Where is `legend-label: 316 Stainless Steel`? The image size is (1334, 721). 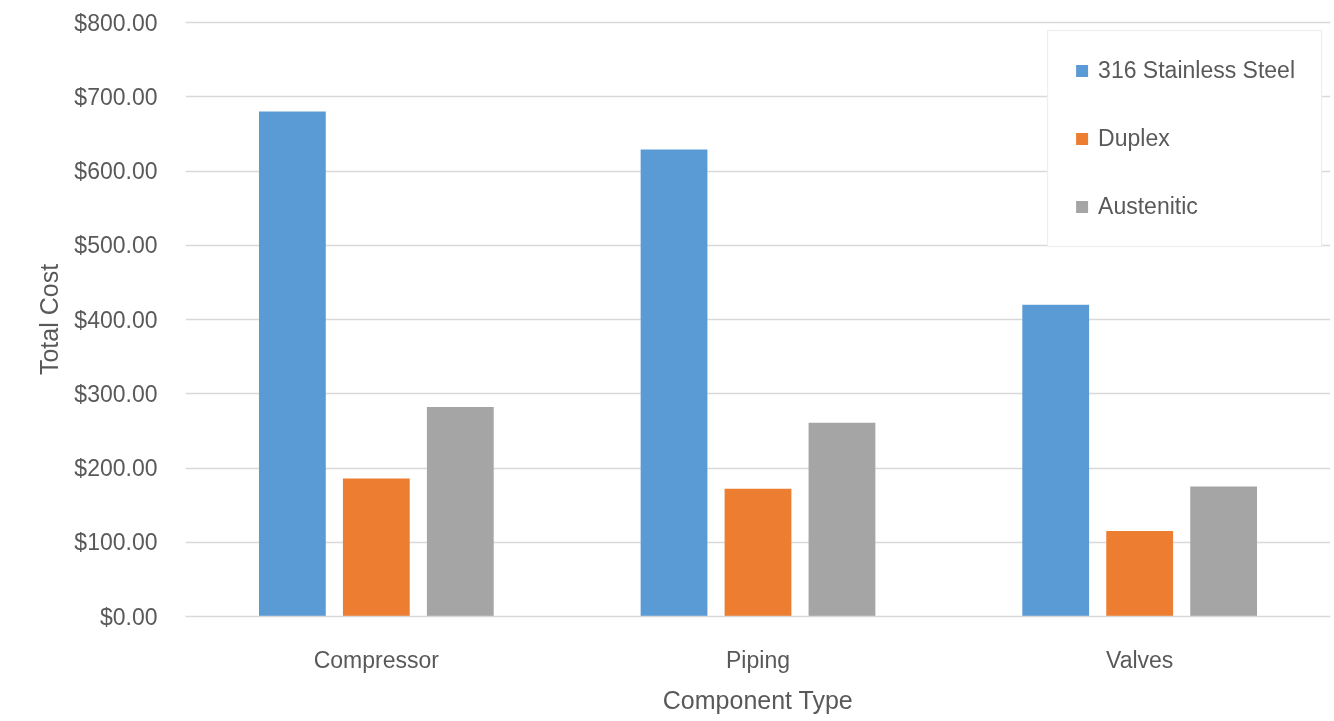 legend-label: 316 Stainless Steel is located at coordinates (1196, 70).